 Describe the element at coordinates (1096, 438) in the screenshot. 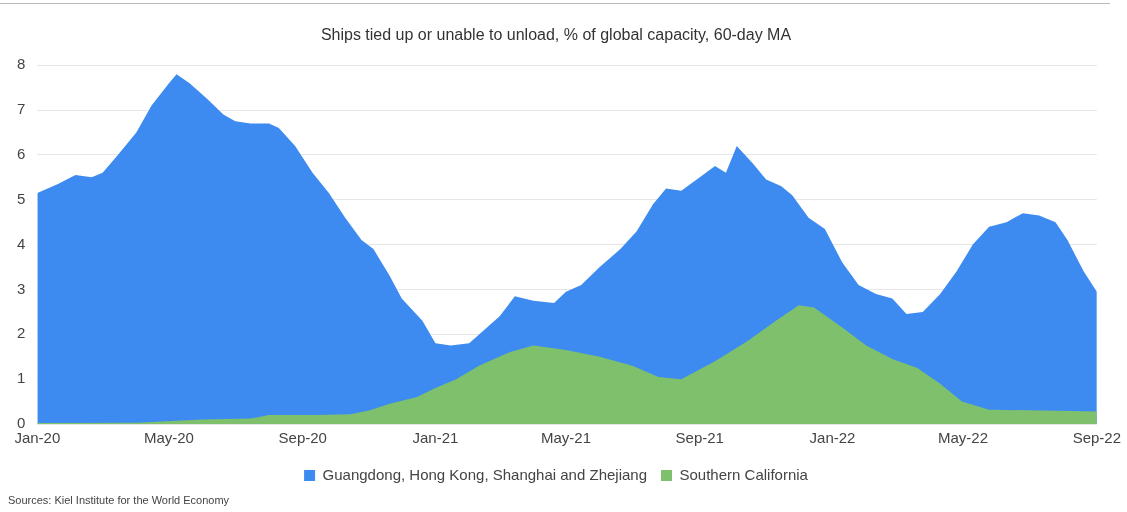

I see `x-tick-label: Sep-22` at that location.